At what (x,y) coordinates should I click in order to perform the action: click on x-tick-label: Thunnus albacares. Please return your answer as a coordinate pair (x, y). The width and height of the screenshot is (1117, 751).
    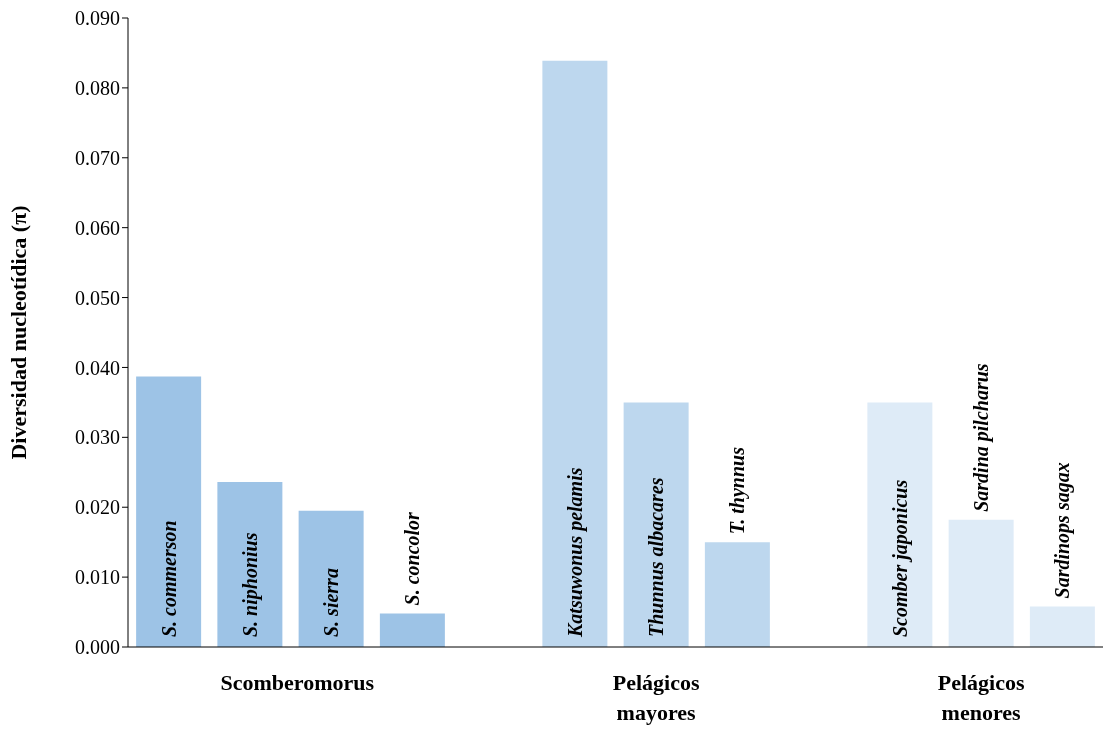
    Looking at the image, I should click on (656, 557).